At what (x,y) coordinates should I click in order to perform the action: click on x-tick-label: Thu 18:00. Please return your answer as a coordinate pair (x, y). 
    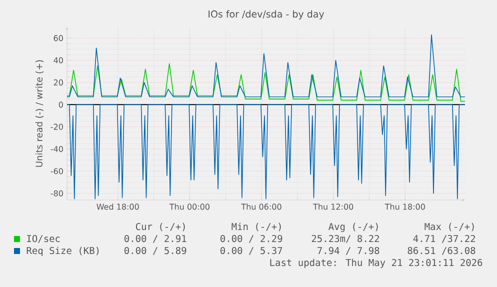
    Looking at the image, I should click on (404, 207).